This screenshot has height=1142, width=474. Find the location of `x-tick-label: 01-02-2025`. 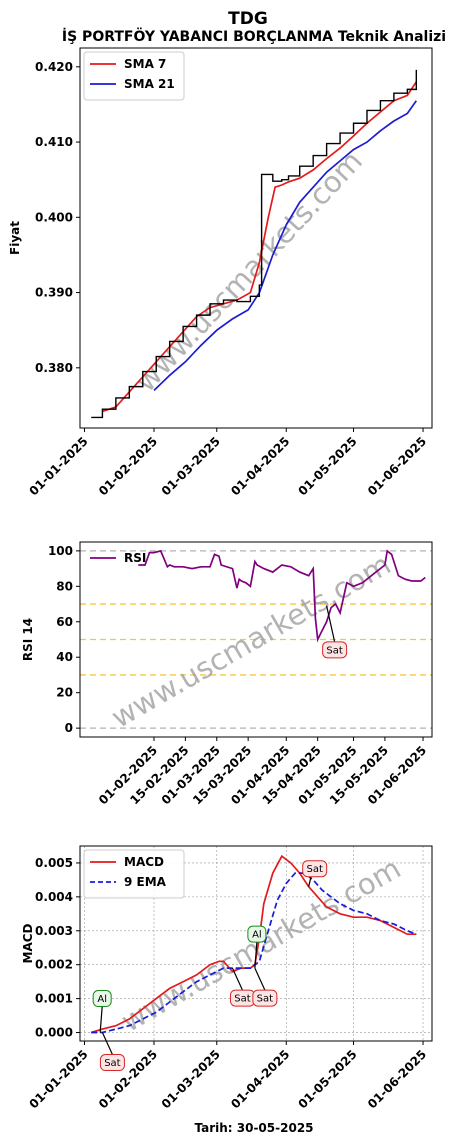

x-tick-label: 01-02-2025 is located at coordinates (128, 466).